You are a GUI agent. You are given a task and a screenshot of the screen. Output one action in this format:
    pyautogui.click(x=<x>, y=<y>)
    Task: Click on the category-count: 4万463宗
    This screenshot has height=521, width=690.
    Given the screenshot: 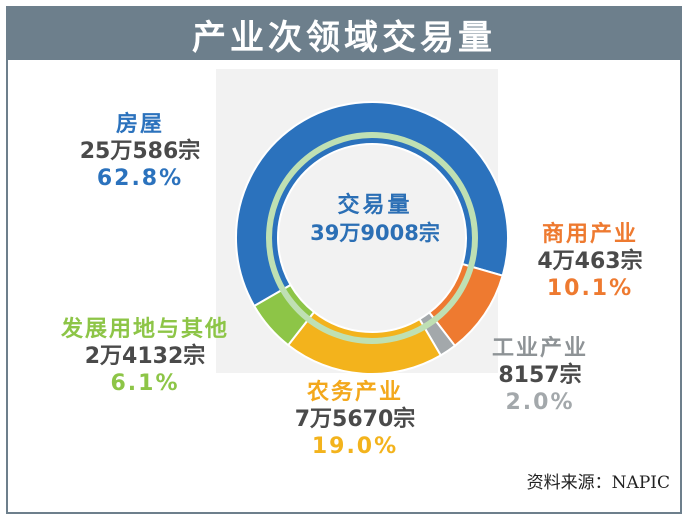 What is the action you would take?
    pyautogui.click(x=590, y=261)
    